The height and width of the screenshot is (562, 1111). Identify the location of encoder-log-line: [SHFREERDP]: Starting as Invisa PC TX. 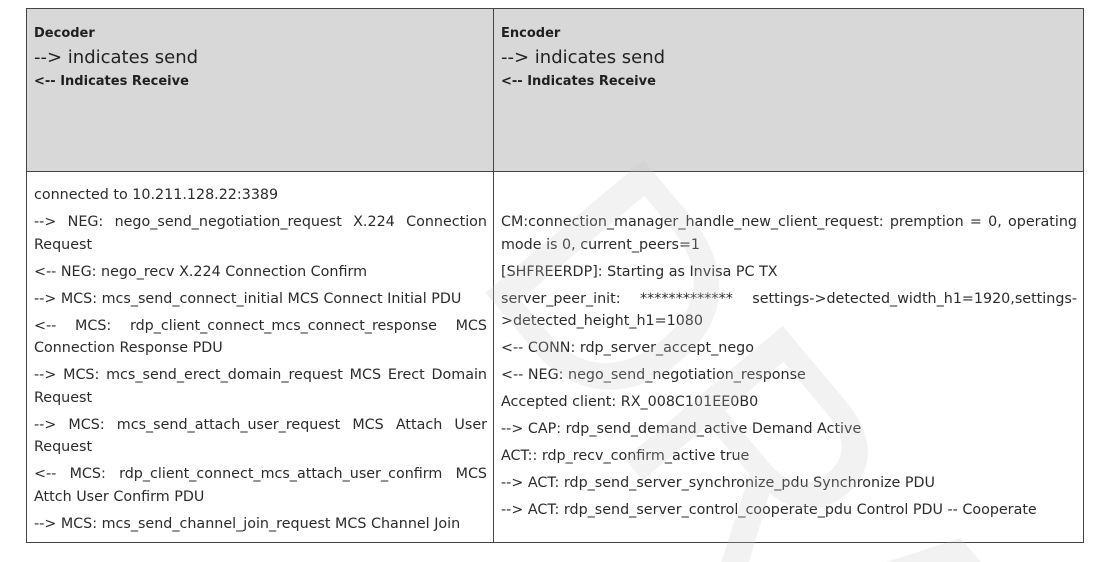
(639, 271).